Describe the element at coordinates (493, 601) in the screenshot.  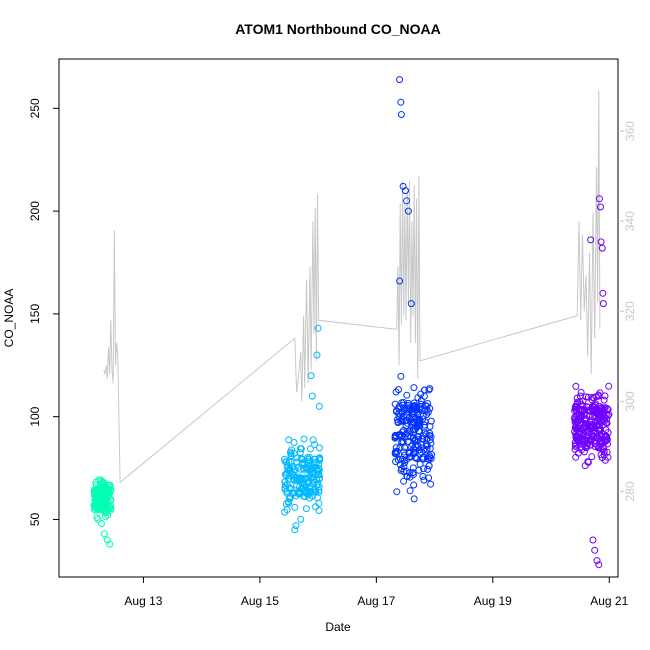
I see `x-tick-label: Aug 19` at that location.